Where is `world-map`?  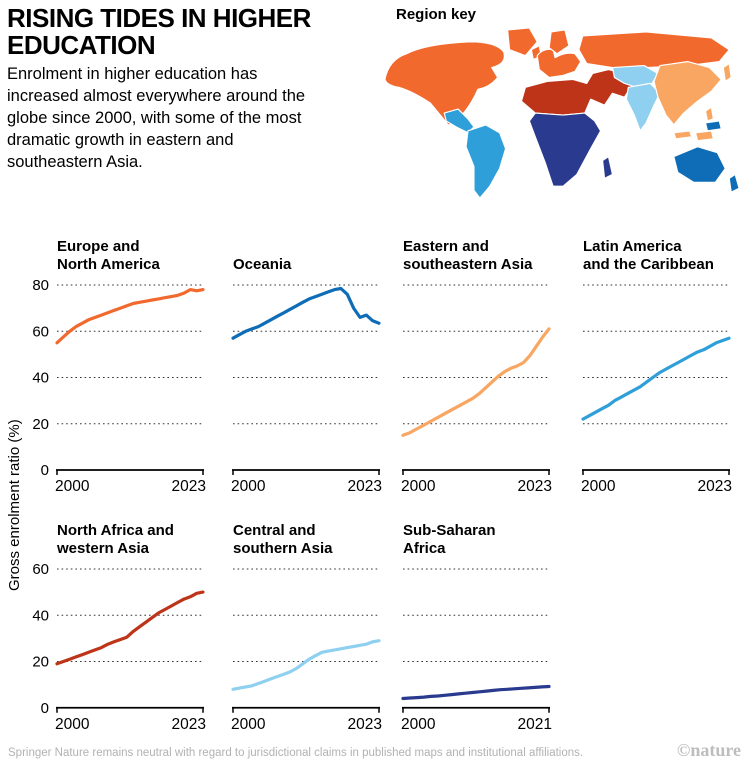 world-map is located at coordinates (562, 120).